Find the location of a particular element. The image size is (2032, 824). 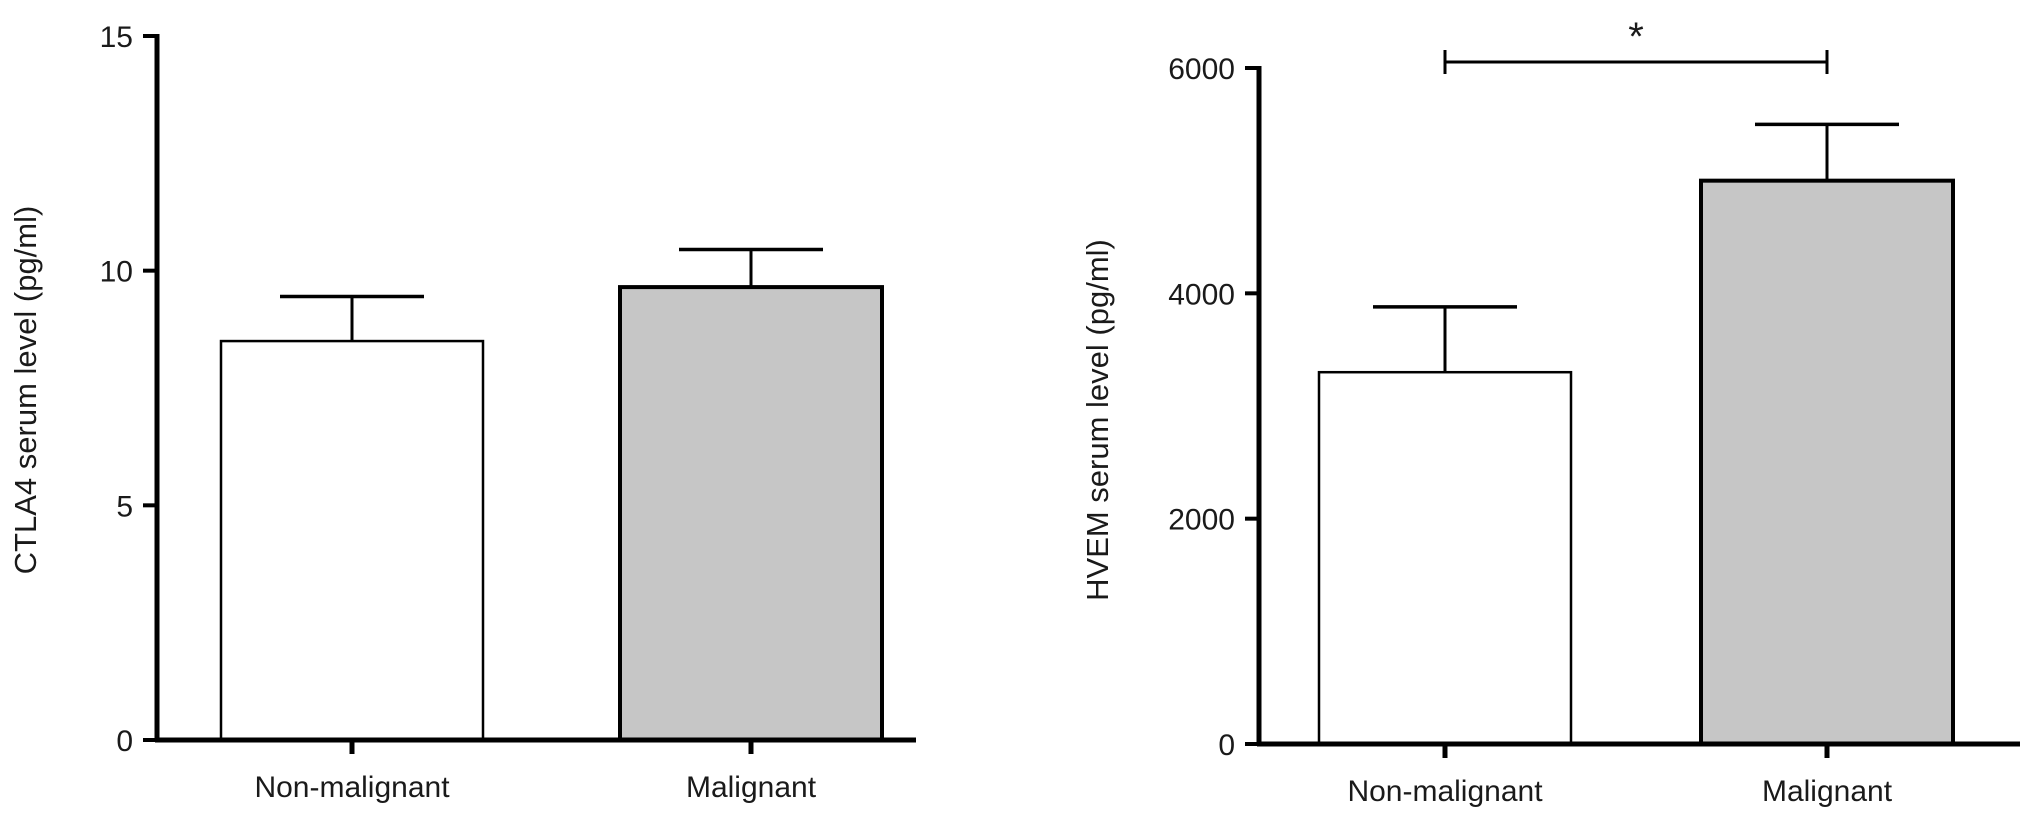

y-axis-title: CTLA4 serum level (pg/ml) is located at coordinates (25, 390).